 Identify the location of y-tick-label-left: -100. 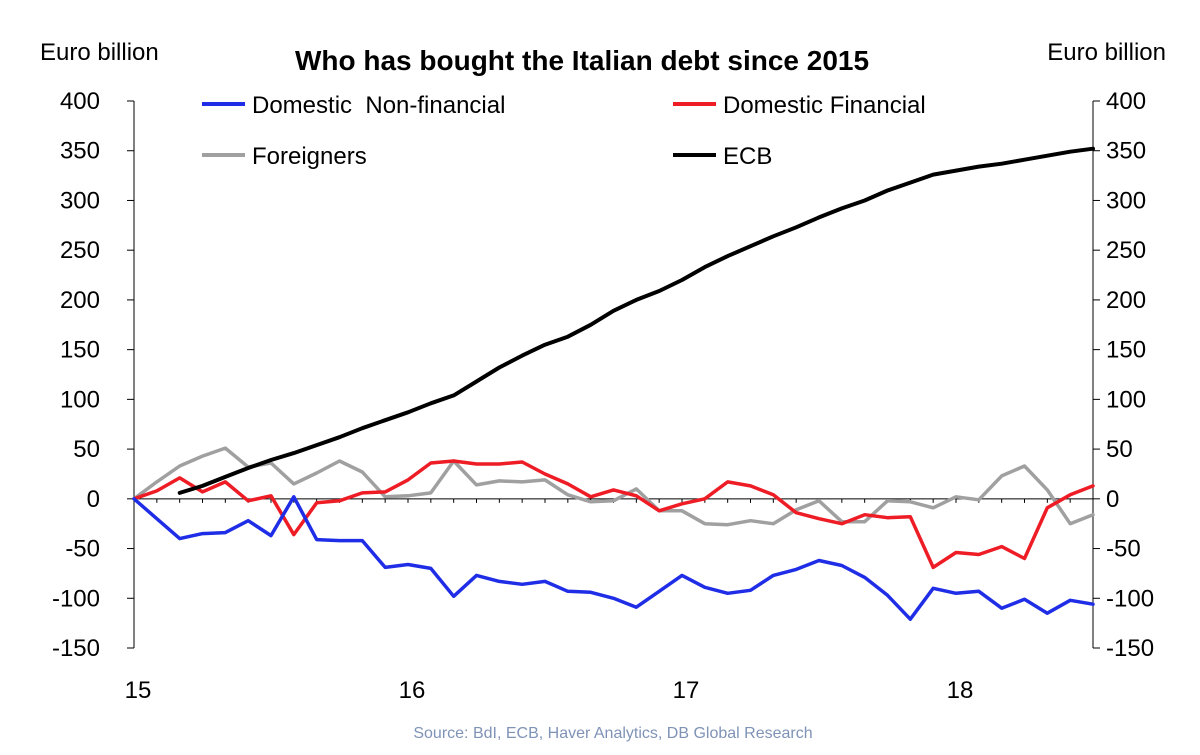
(76, 598).